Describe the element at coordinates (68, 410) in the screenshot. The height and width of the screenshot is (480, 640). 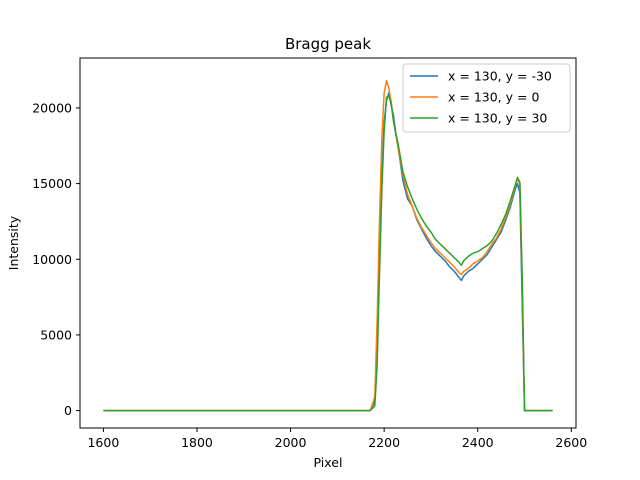
I see `y-tick-label: 0` at that location.